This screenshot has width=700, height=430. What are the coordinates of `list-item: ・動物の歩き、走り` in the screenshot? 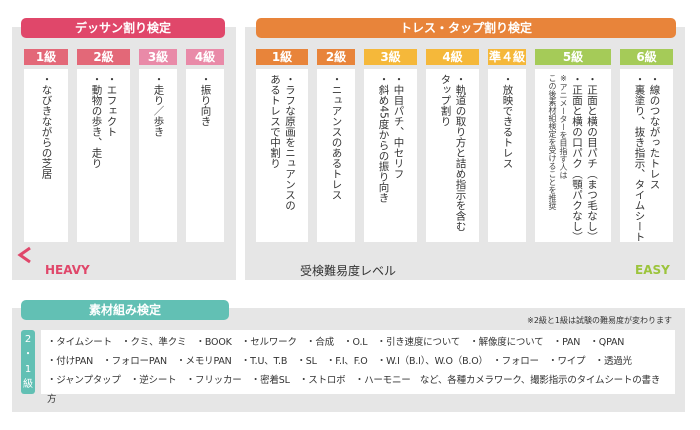 It's located at (96, 121).